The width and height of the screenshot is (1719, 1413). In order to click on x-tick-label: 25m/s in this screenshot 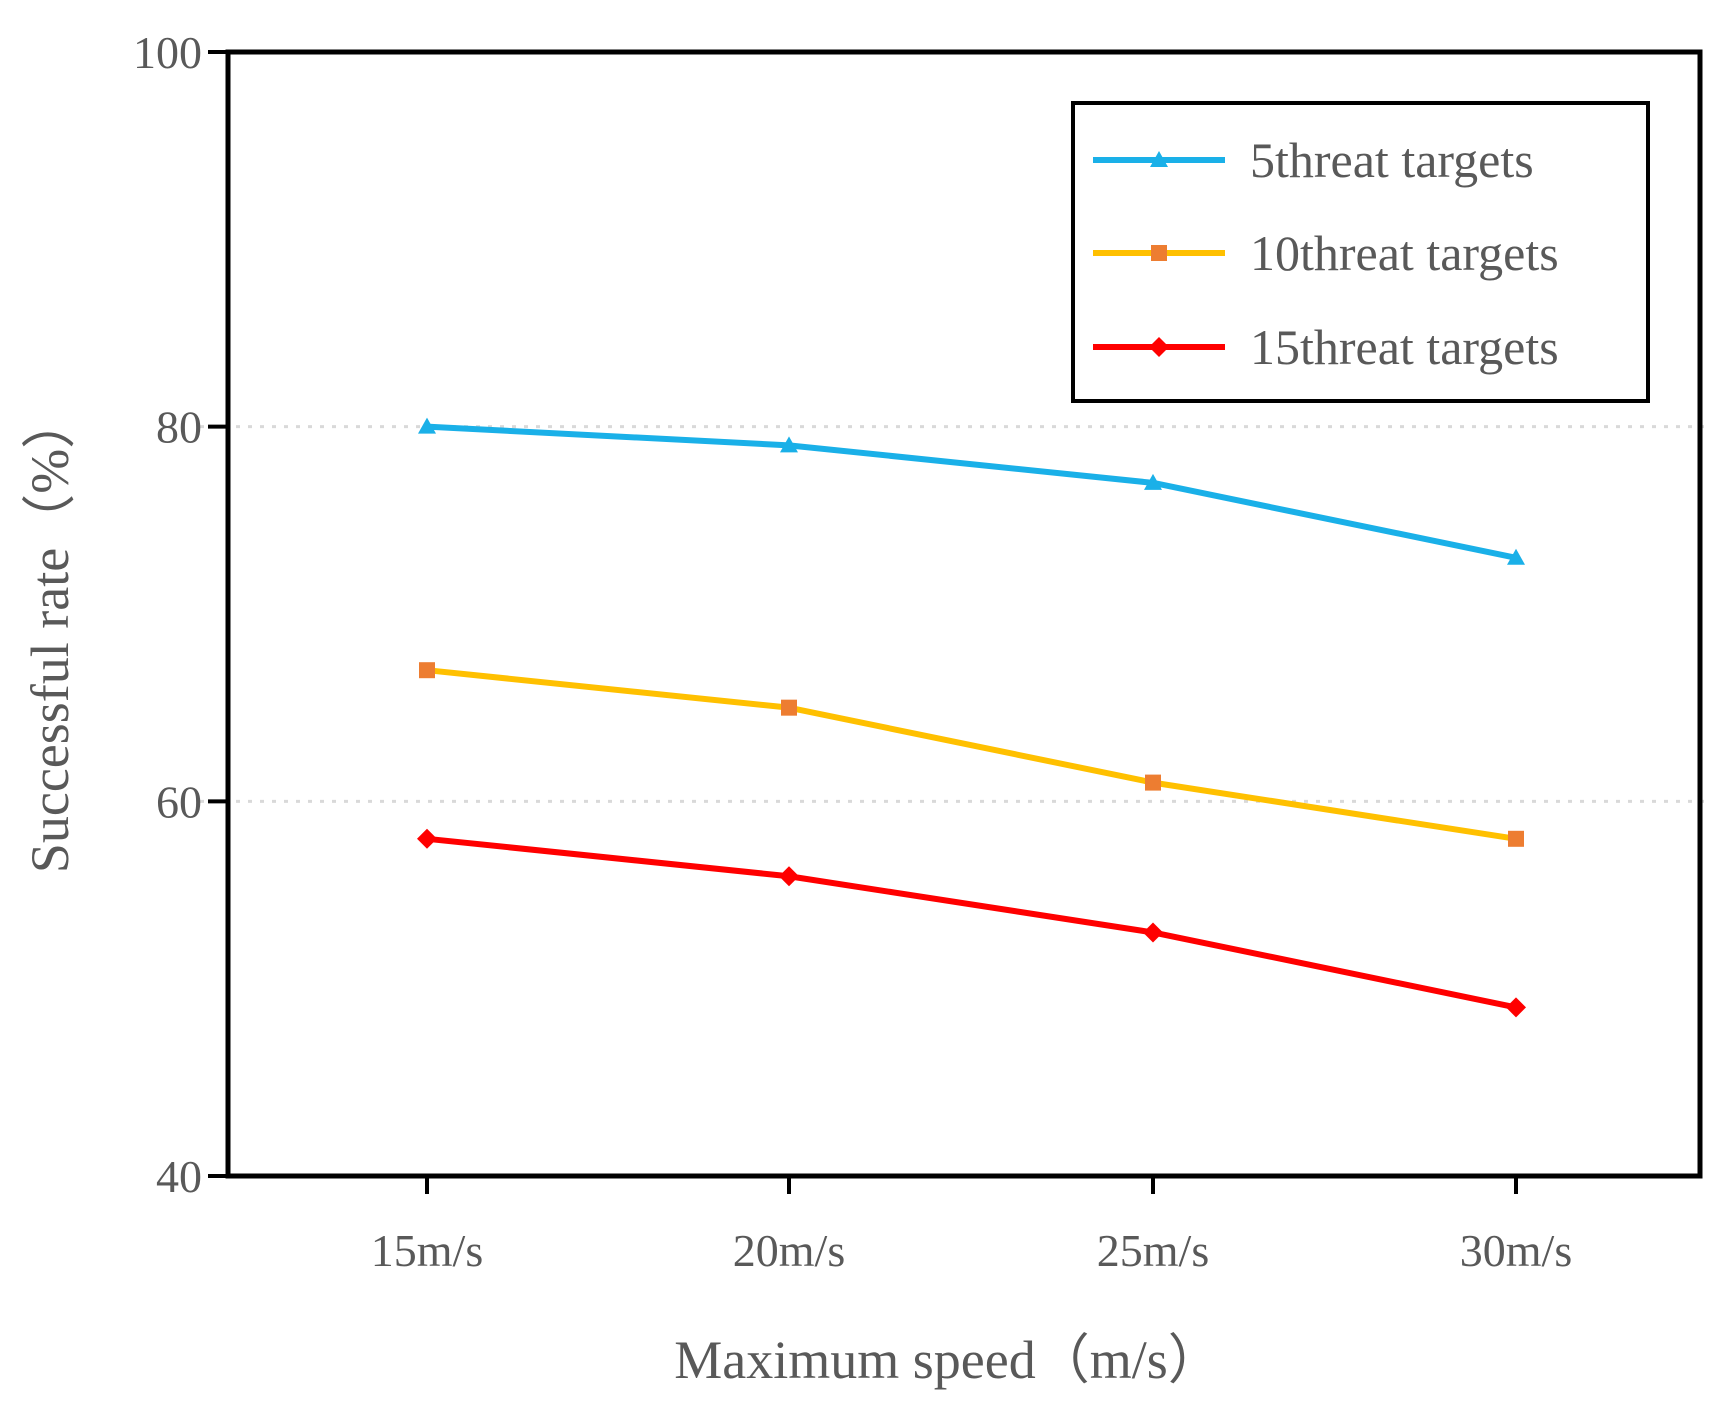, I will do `click(1153, 1250)`.